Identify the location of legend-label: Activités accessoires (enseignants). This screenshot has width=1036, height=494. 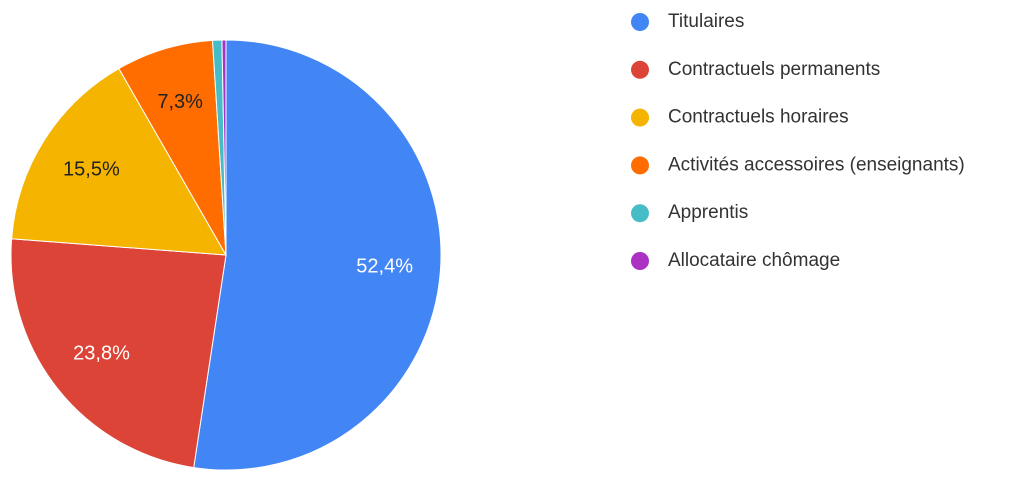
(816, 164).